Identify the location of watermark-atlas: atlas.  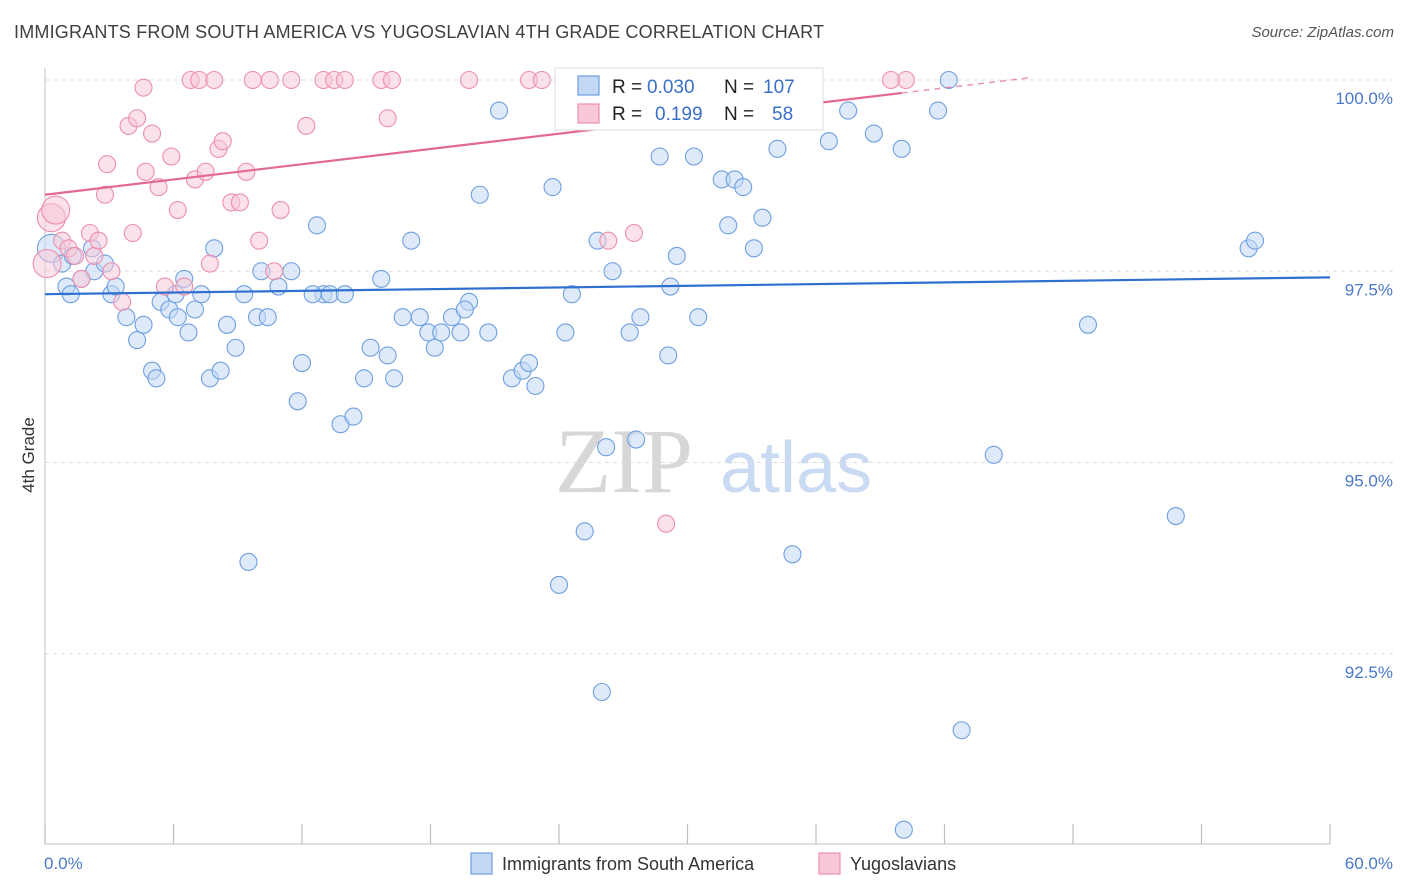
(796, 468).